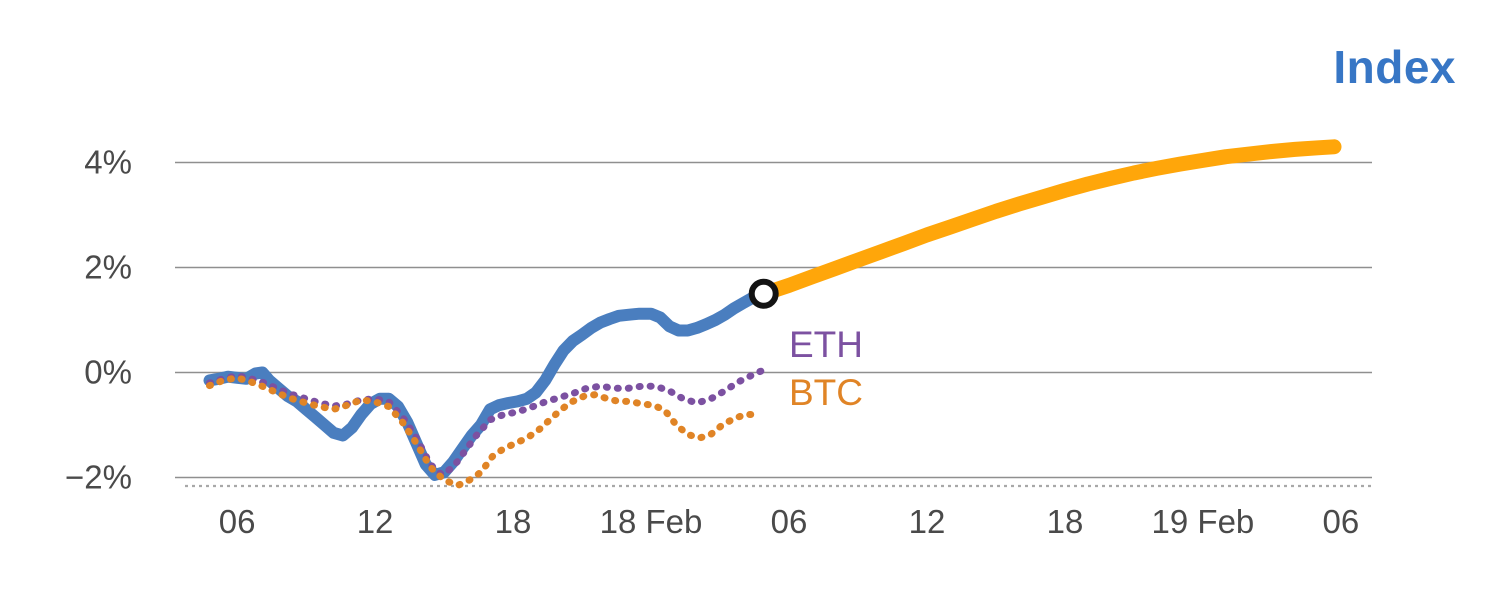 Image resolution: width=1500 pixels, height=600 pixels. What do you see at coordinates (108, 267) in the screenshot?
I see `y-tick-label: 2%` at bounding box center [108, 267].